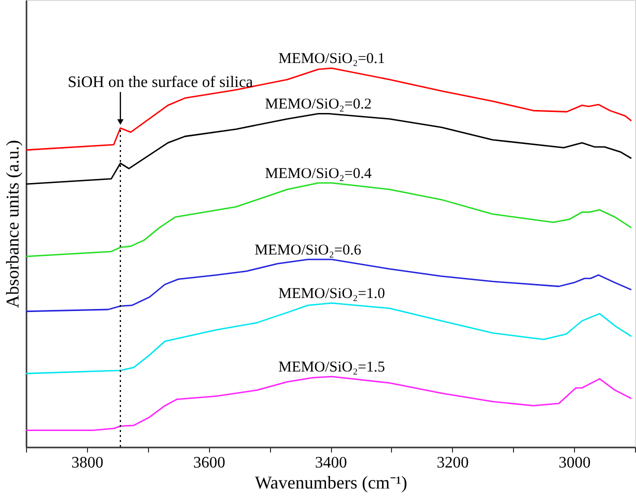  I want to click on x-tick-label: 3000, so click(574, 463).